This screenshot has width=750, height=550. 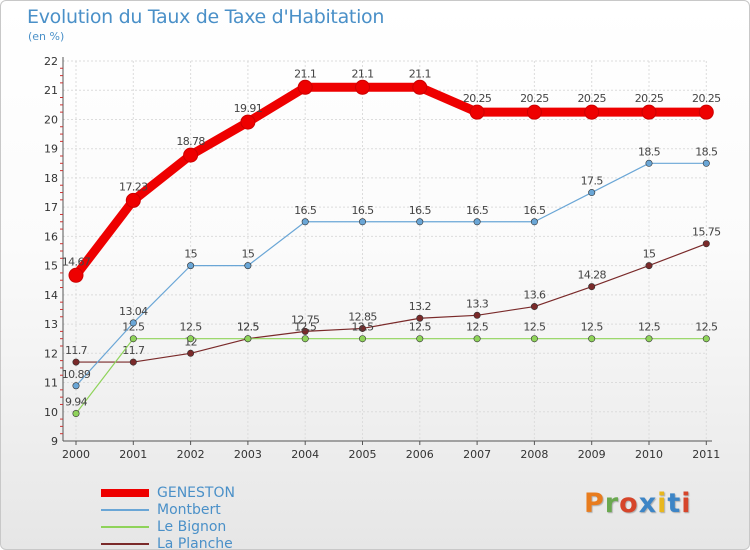 I want to click on data-label: 19.91, so click(x=248, y=108).